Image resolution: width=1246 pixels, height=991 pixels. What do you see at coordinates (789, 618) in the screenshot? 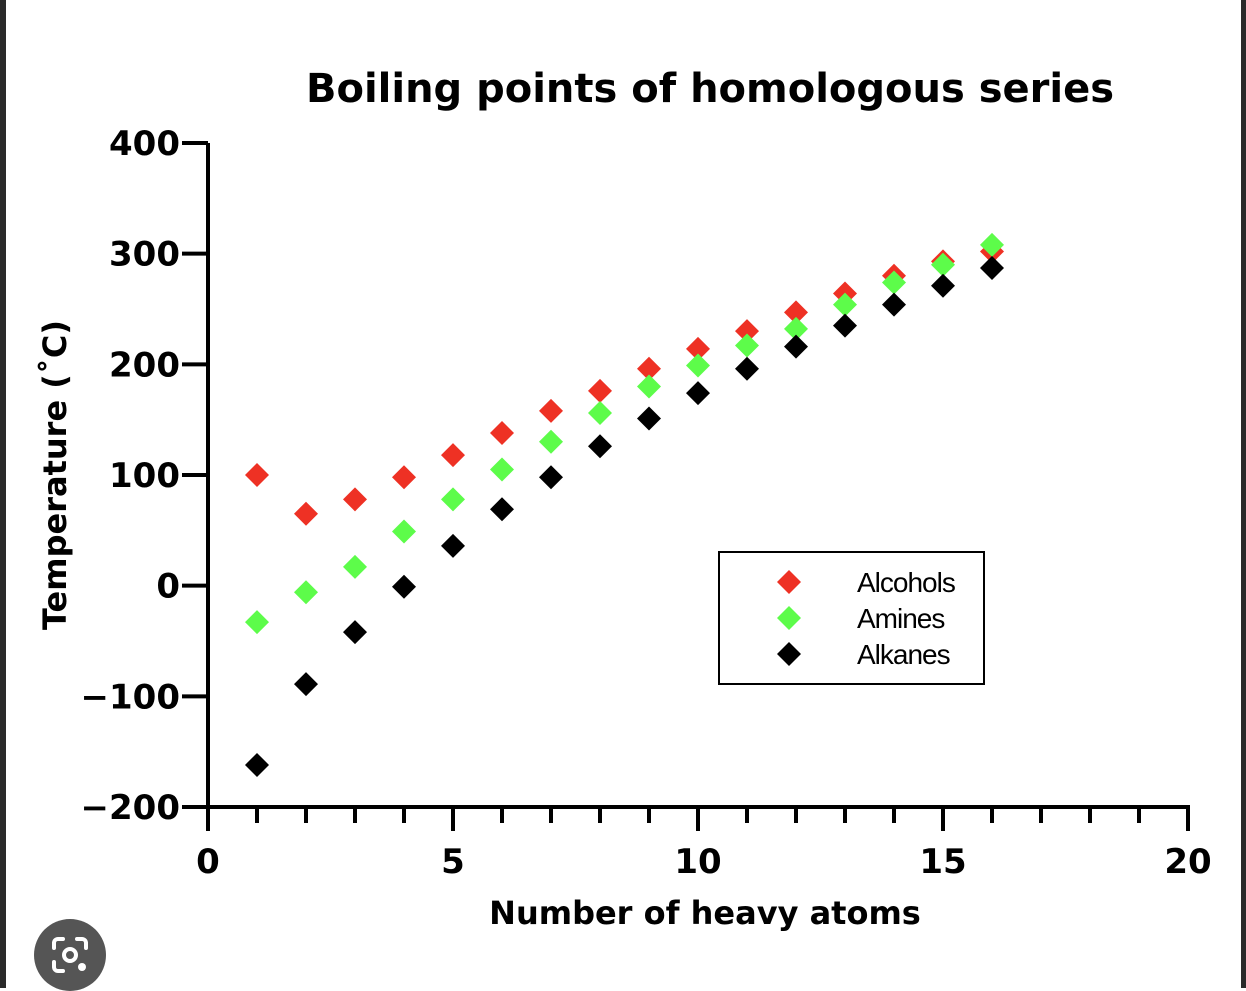
I see `legend-marker-amines` at bounding box center [789, 618].